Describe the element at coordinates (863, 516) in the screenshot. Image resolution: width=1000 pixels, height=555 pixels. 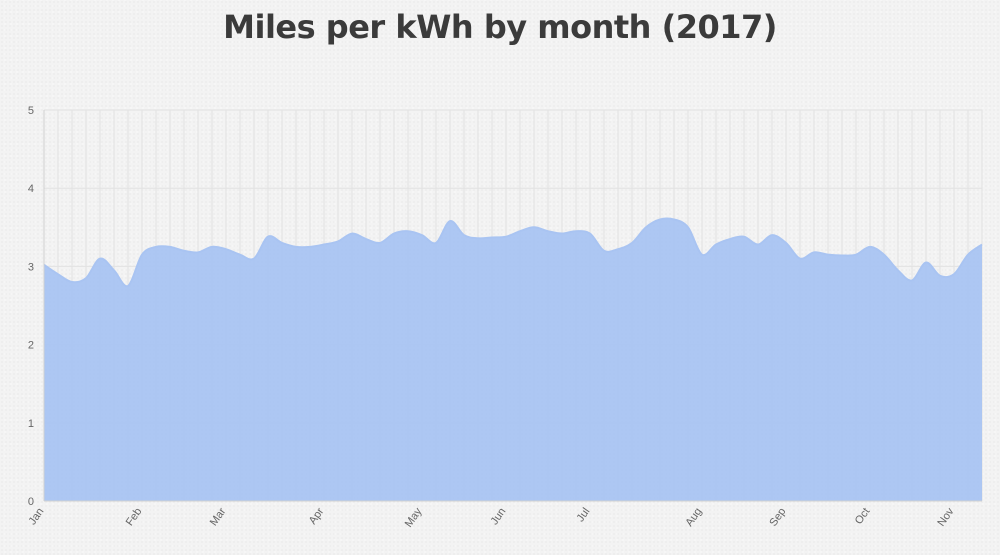
I see `x-tick-label: Oct` at that location.